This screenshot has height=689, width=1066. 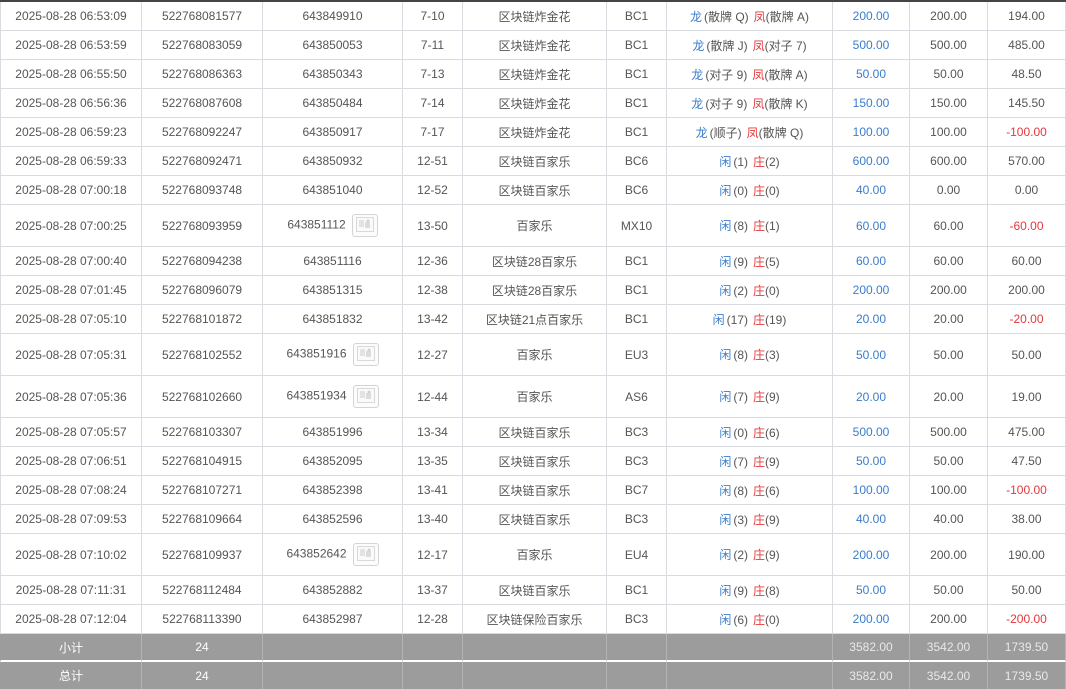 I want to click on summary-empty-cell, so click(x=750, y=675).